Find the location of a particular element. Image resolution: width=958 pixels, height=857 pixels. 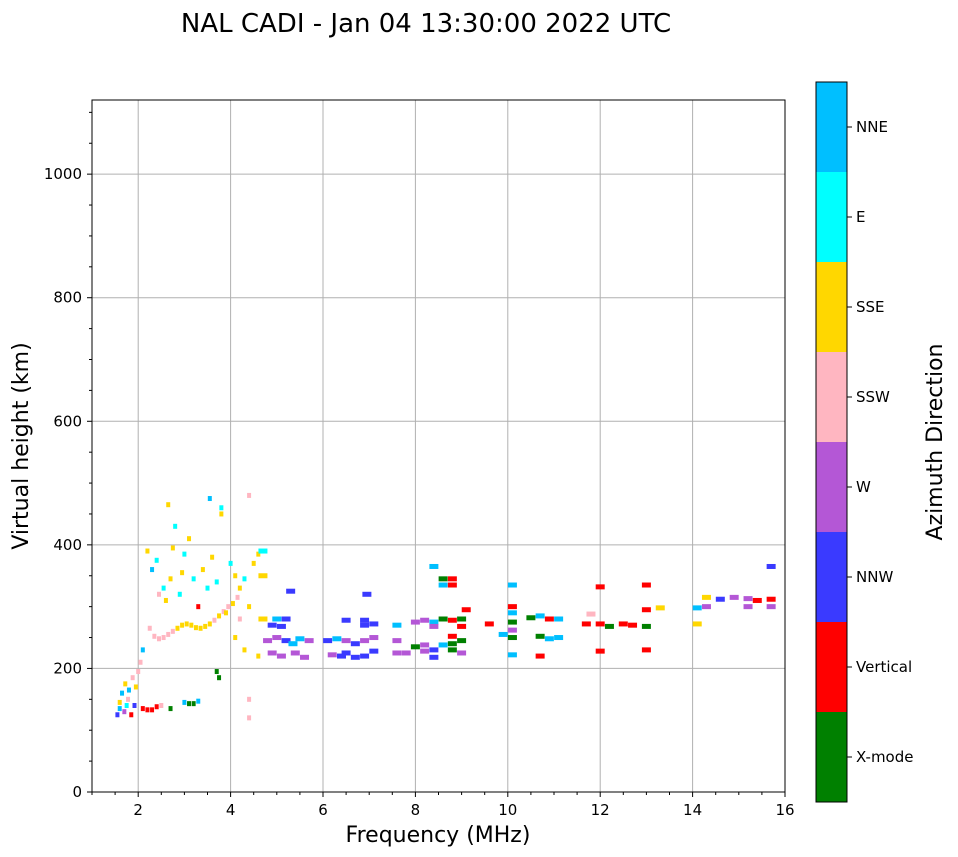

colorbar-tick-label: NNE is located at coordinates (872, 127).